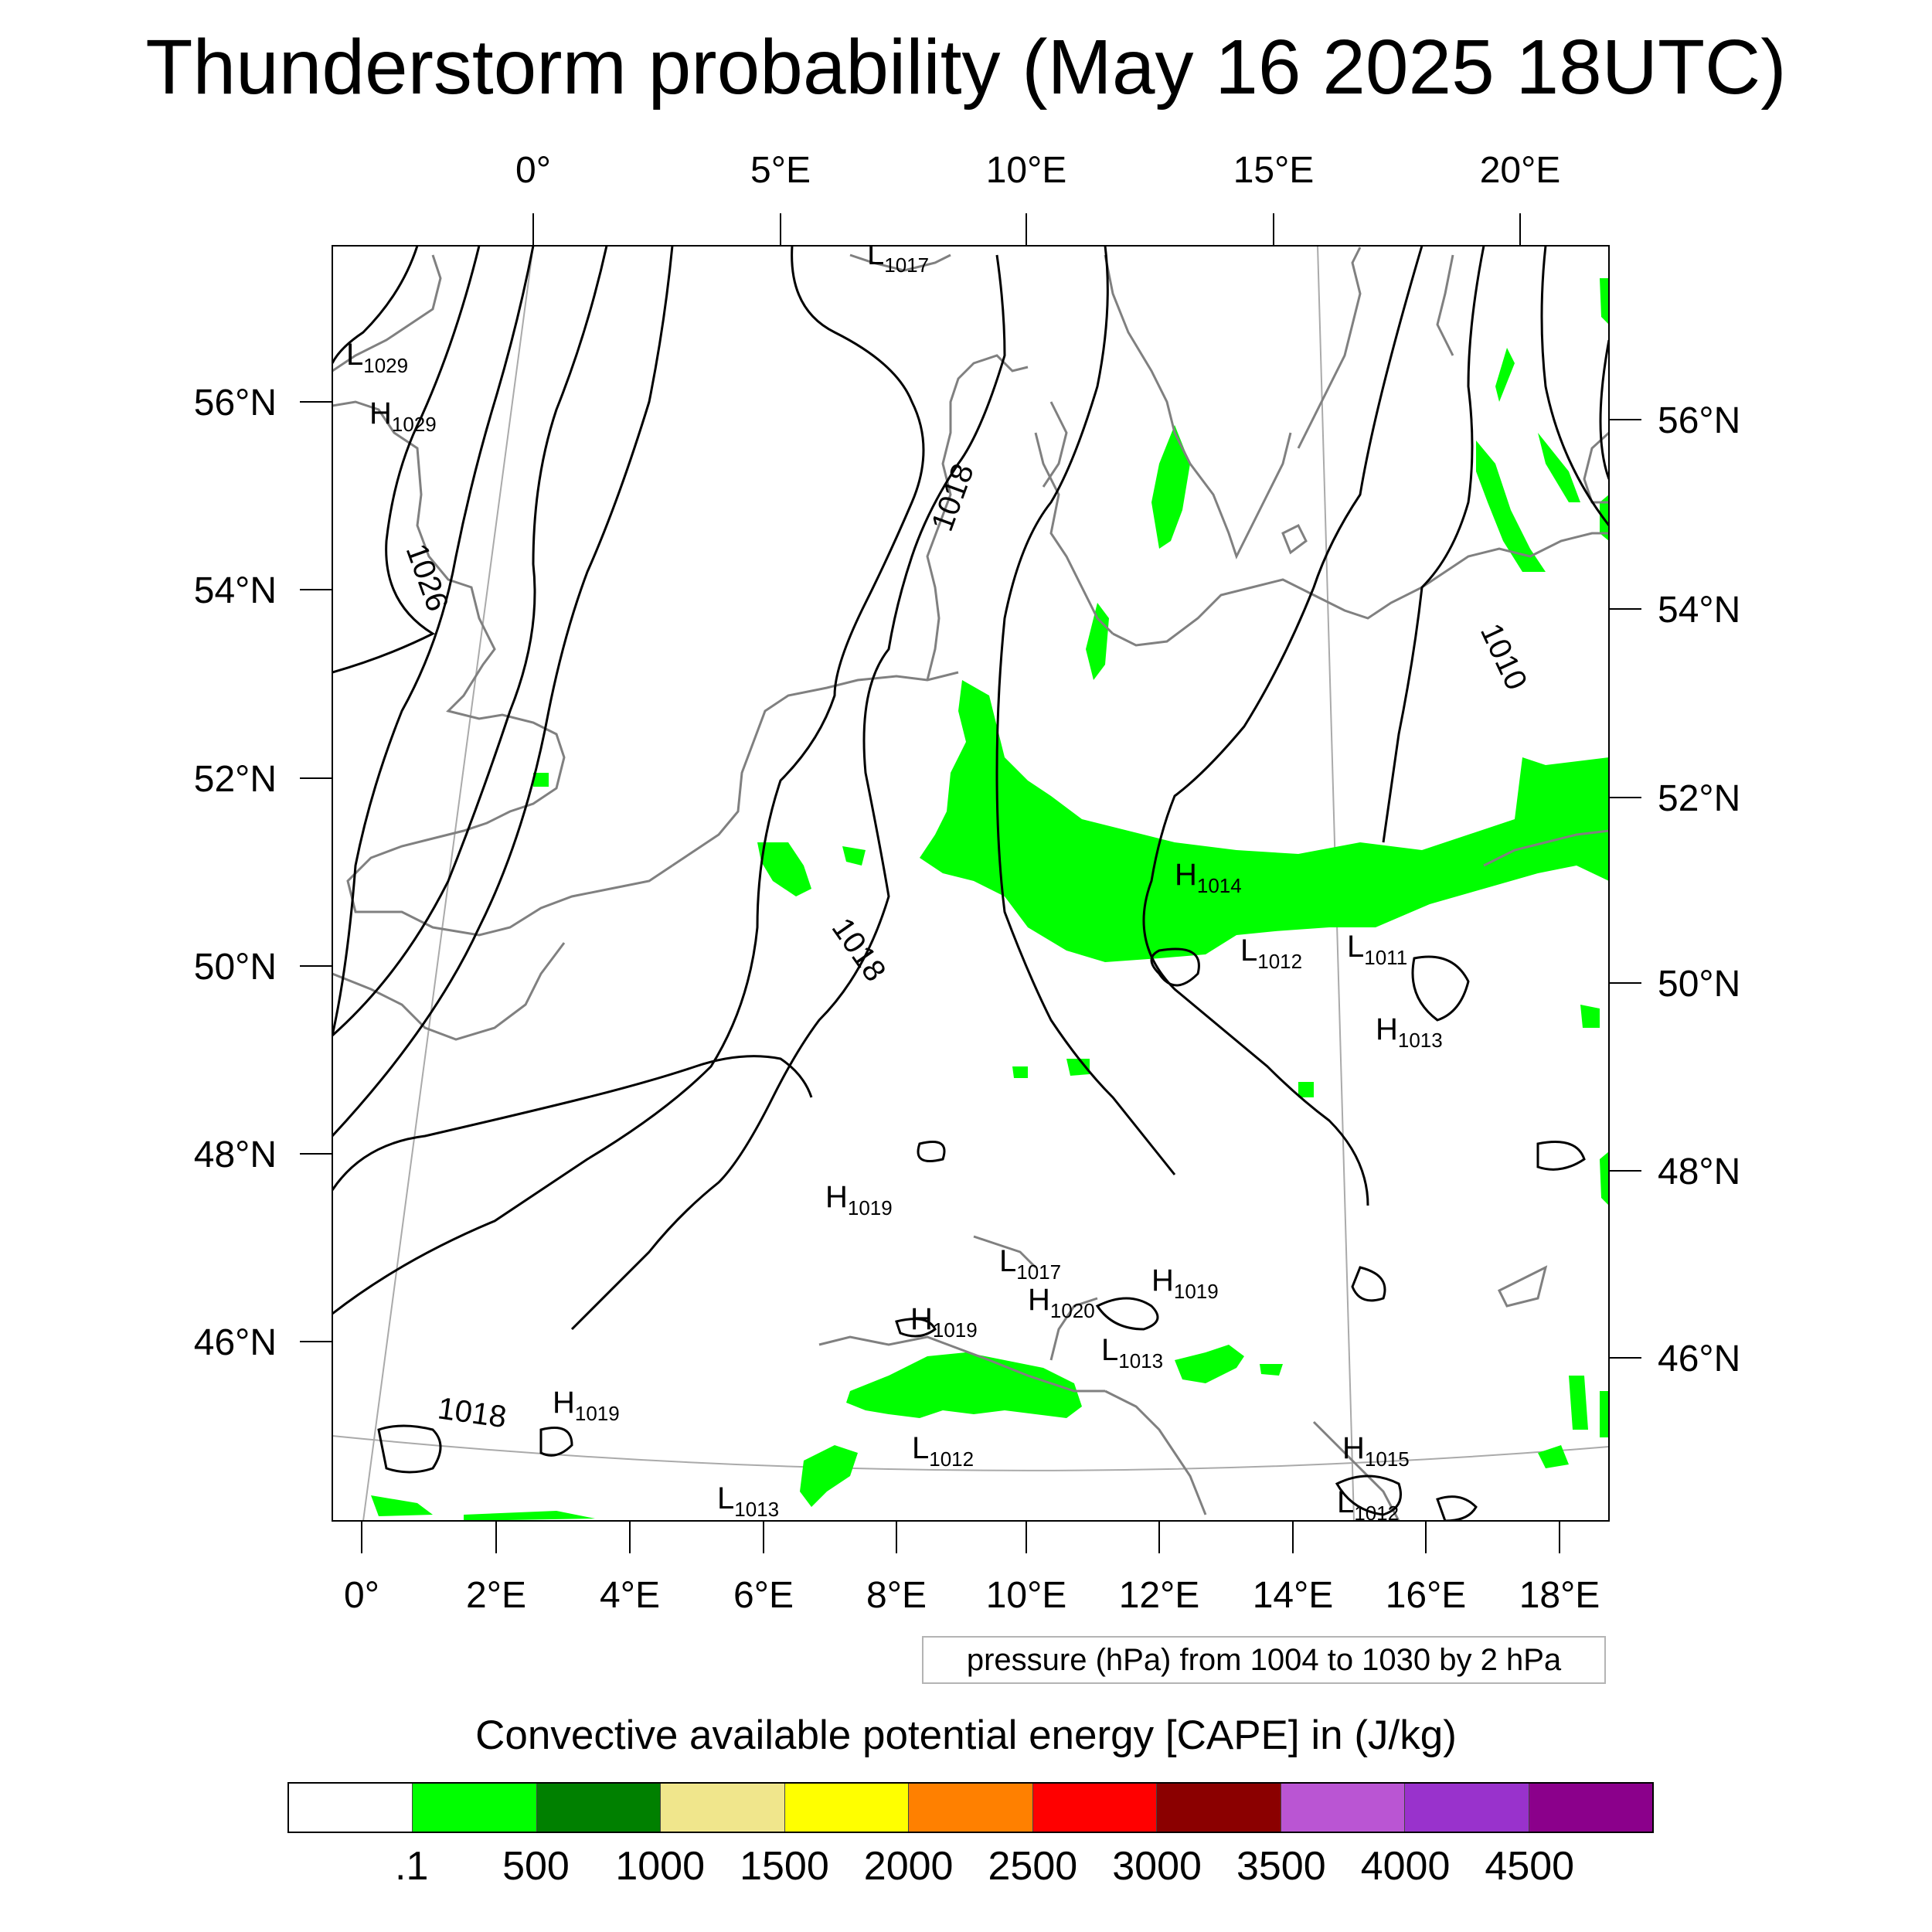 The width and height of the screenshot is (1932, 1932). I want to click on pressure-center: L1011, so click(1377, 949).